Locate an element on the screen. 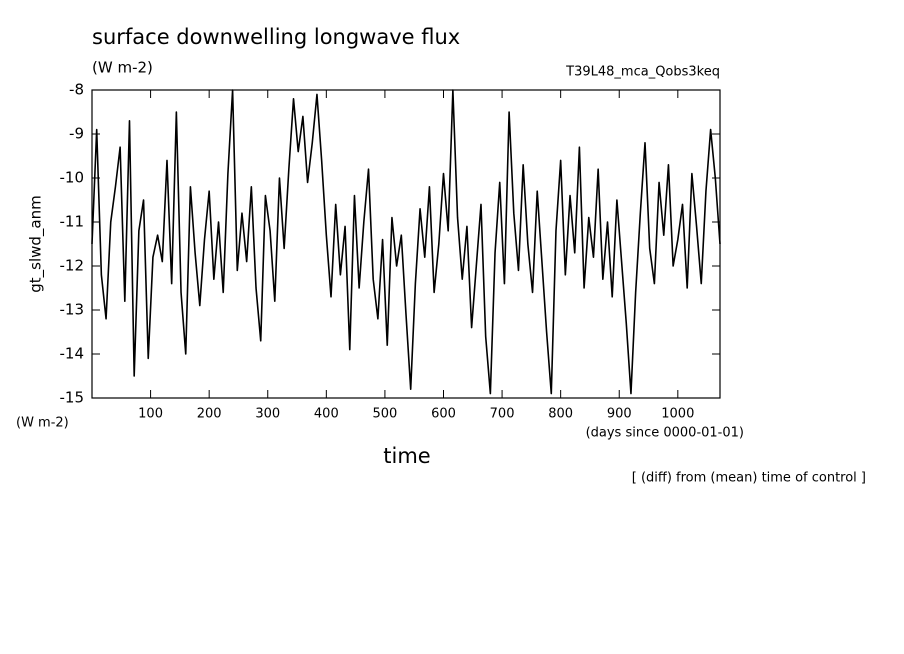 This screenshot has height=654, width=904. y-tick-label: -13 is located at coordinates (72, 310).